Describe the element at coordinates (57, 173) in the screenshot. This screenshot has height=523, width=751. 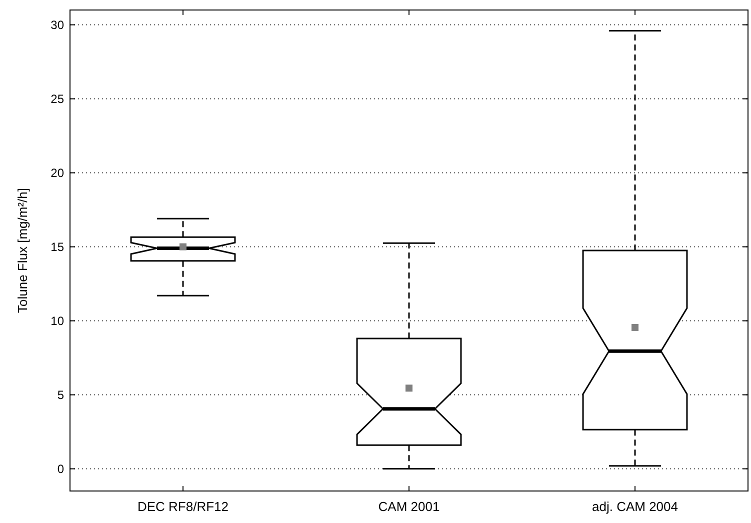
I see `y-tick-label: 20` at that location.